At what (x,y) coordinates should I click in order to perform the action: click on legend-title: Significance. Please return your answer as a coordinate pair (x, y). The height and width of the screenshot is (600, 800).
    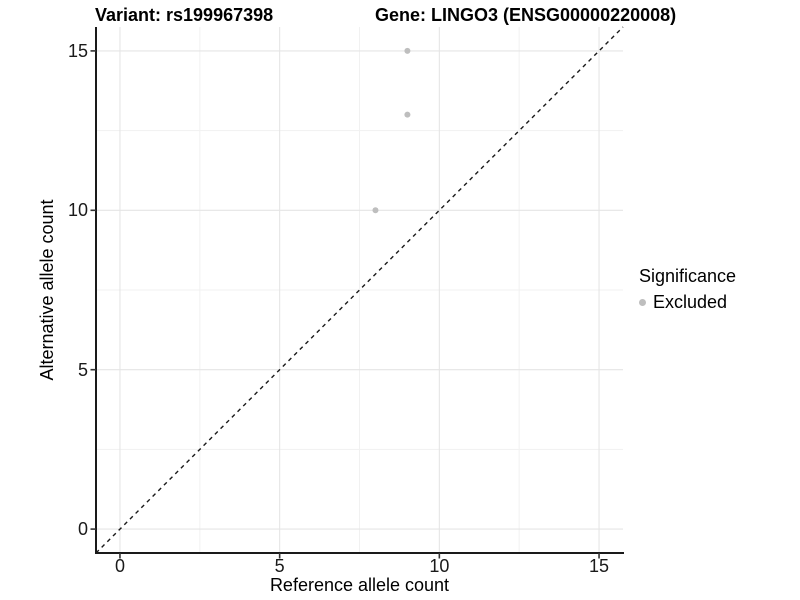
    Looking at the image, I should click on (688, 276).